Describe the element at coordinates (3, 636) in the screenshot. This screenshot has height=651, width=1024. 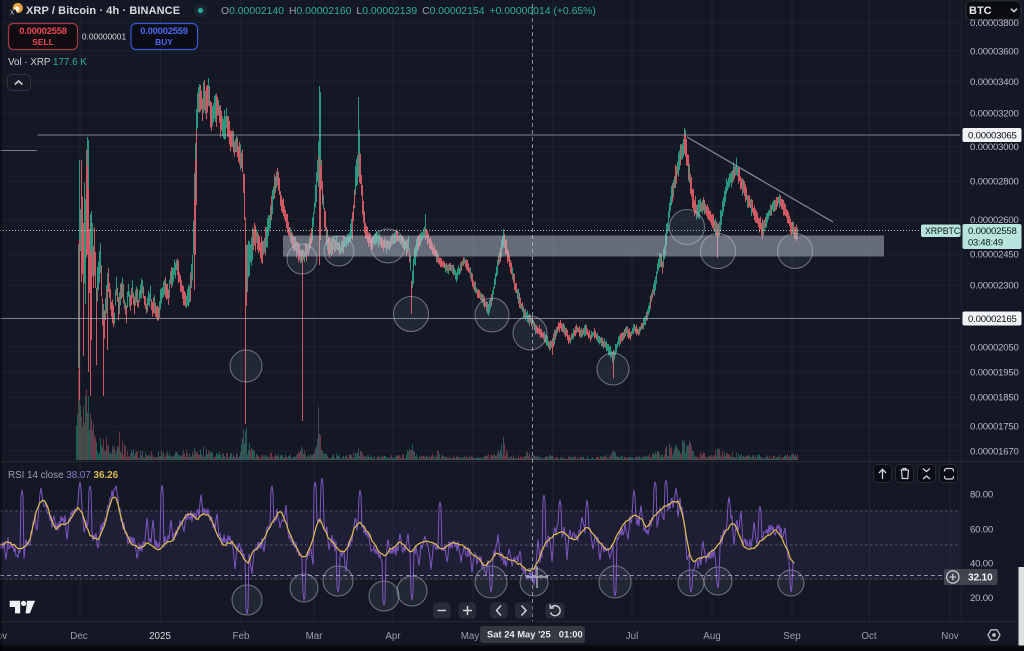
I see `svg-text: ov` at that location.